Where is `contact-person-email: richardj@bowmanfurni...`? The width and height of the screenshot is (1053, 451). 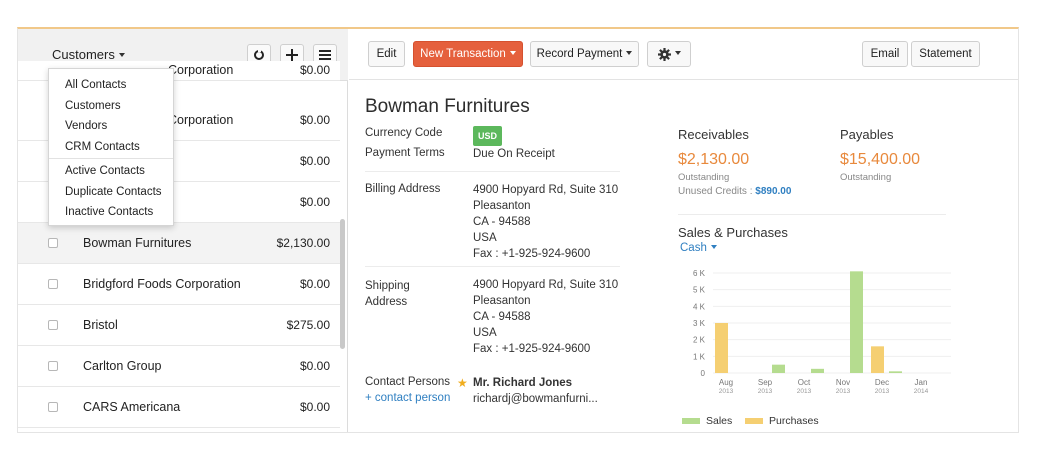 contact-person-email: richardj@bowmanfurni... is located at coordinates (535, 399).